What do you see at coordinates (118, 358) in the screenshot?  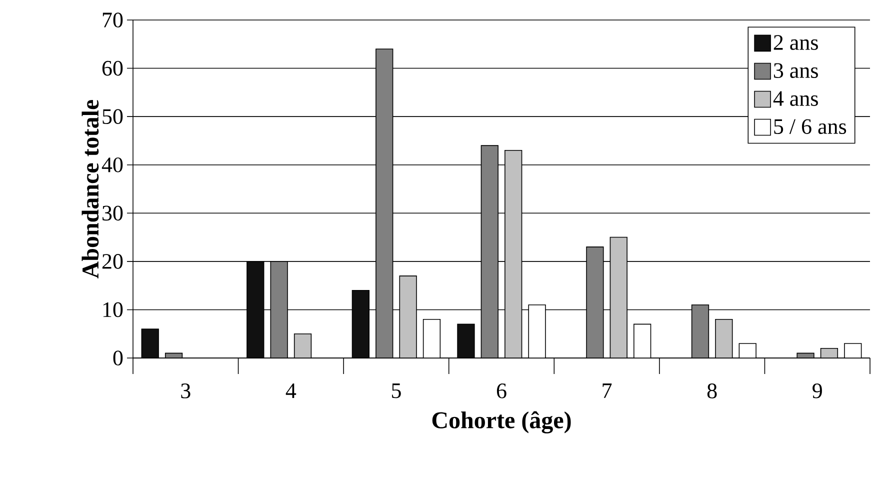 I see `y-tick-label: 0` at bounding box center [118, 358].